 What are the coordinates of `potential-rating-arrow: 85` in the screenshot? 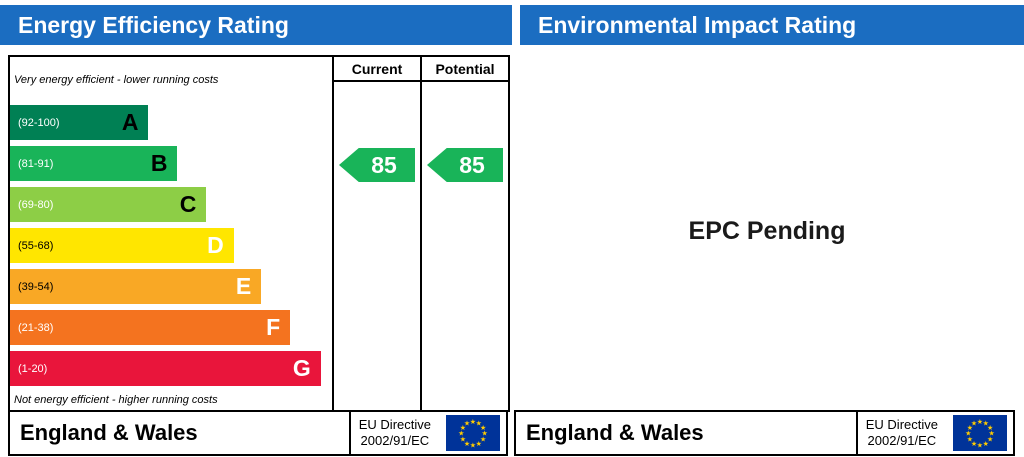 It's located at (465, 165).